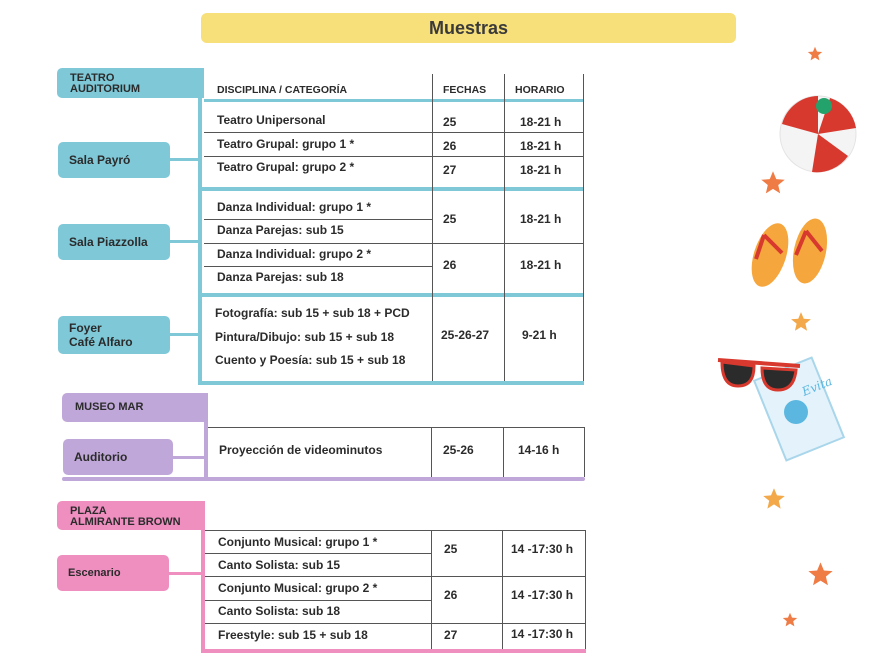  I want to click on table-cell-disciplina: Teatro Unipersonal, so click(271, 120).